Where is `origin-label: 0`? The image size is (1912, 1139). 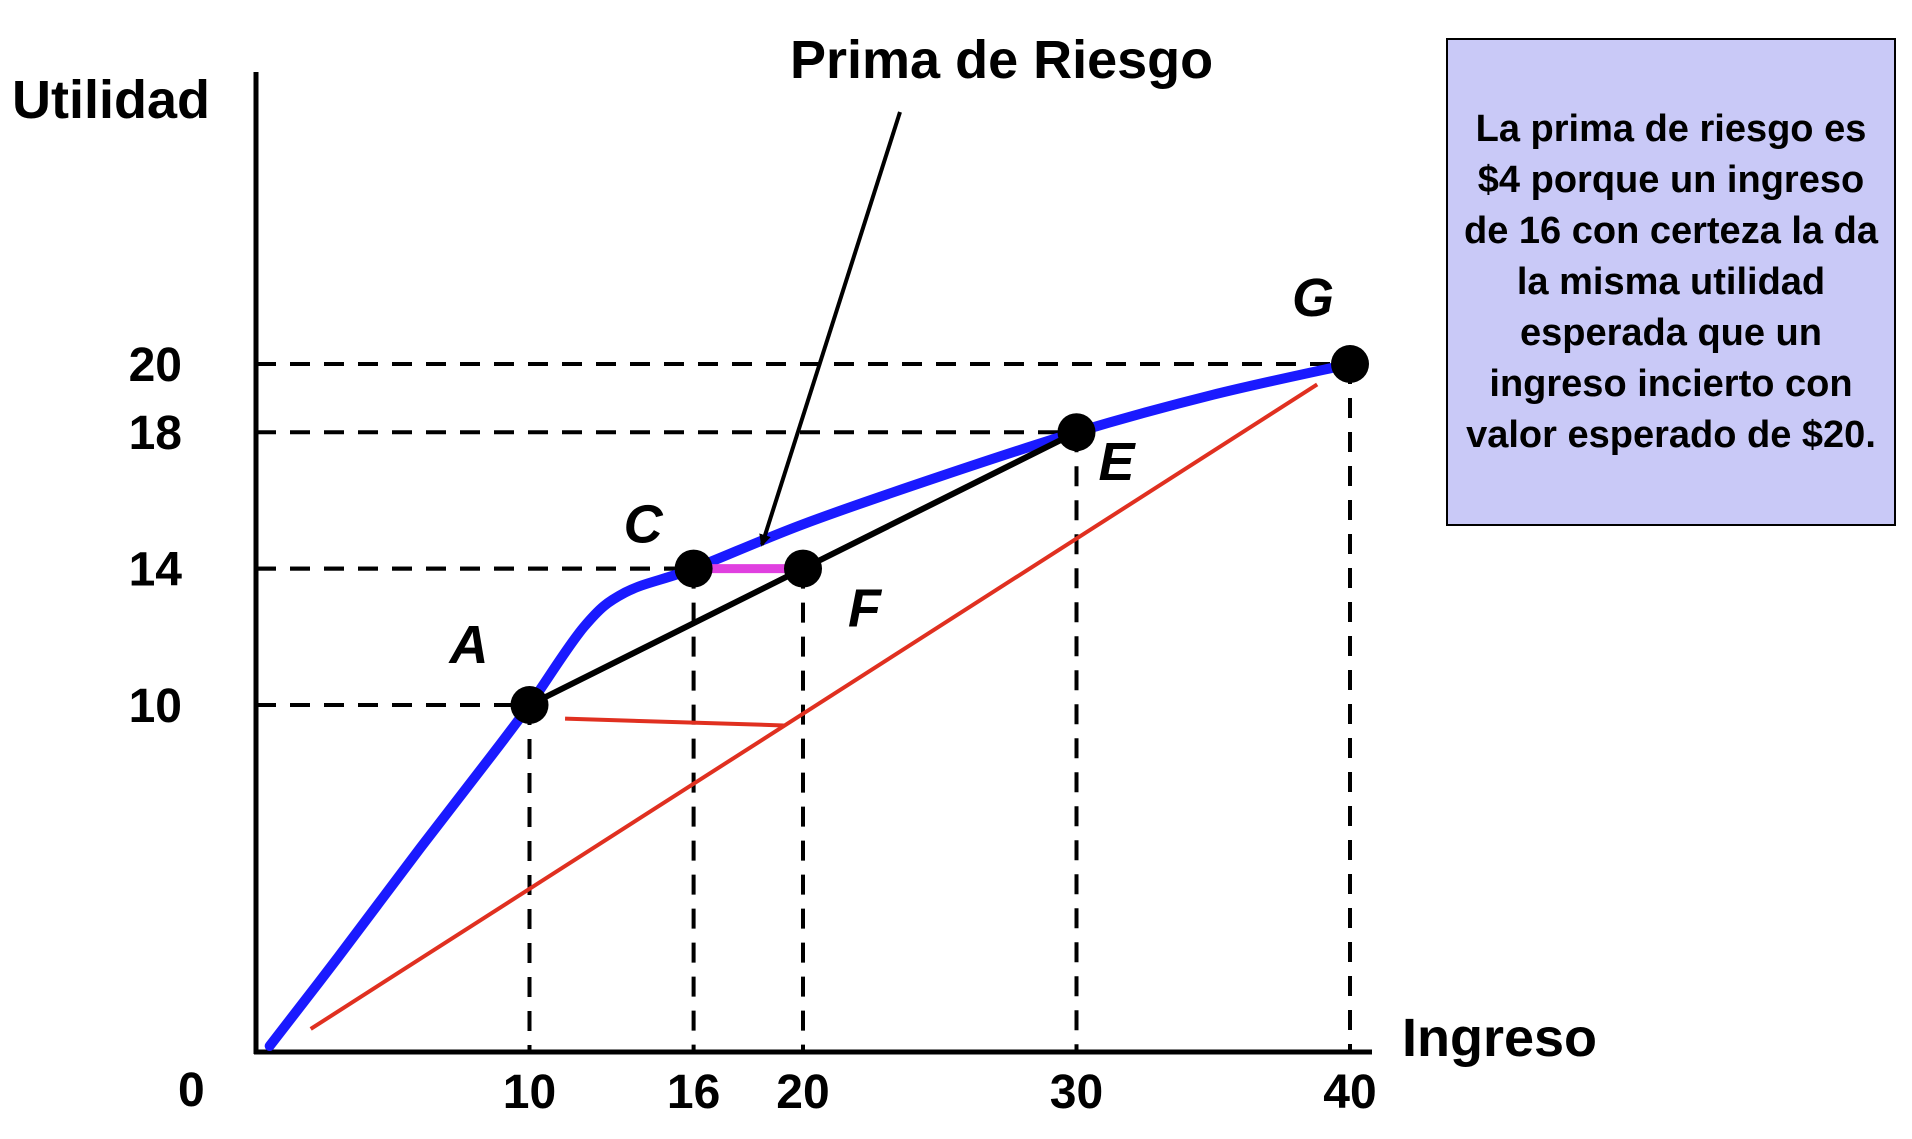 origin-label: 0 is located at coordinates (191, 1090).